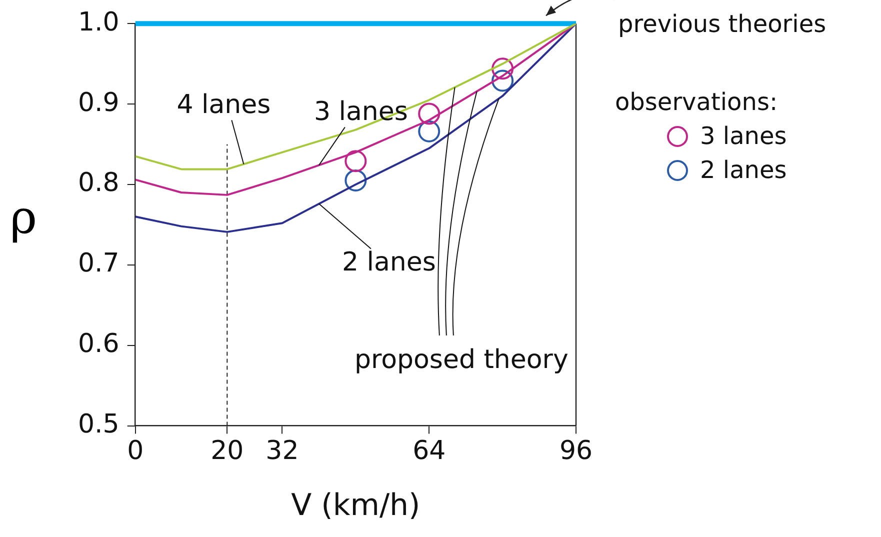 Image resolution: width=881 pixels, height=537 pixels. I want to click on x-tick-label: 32, so click(282, 451).